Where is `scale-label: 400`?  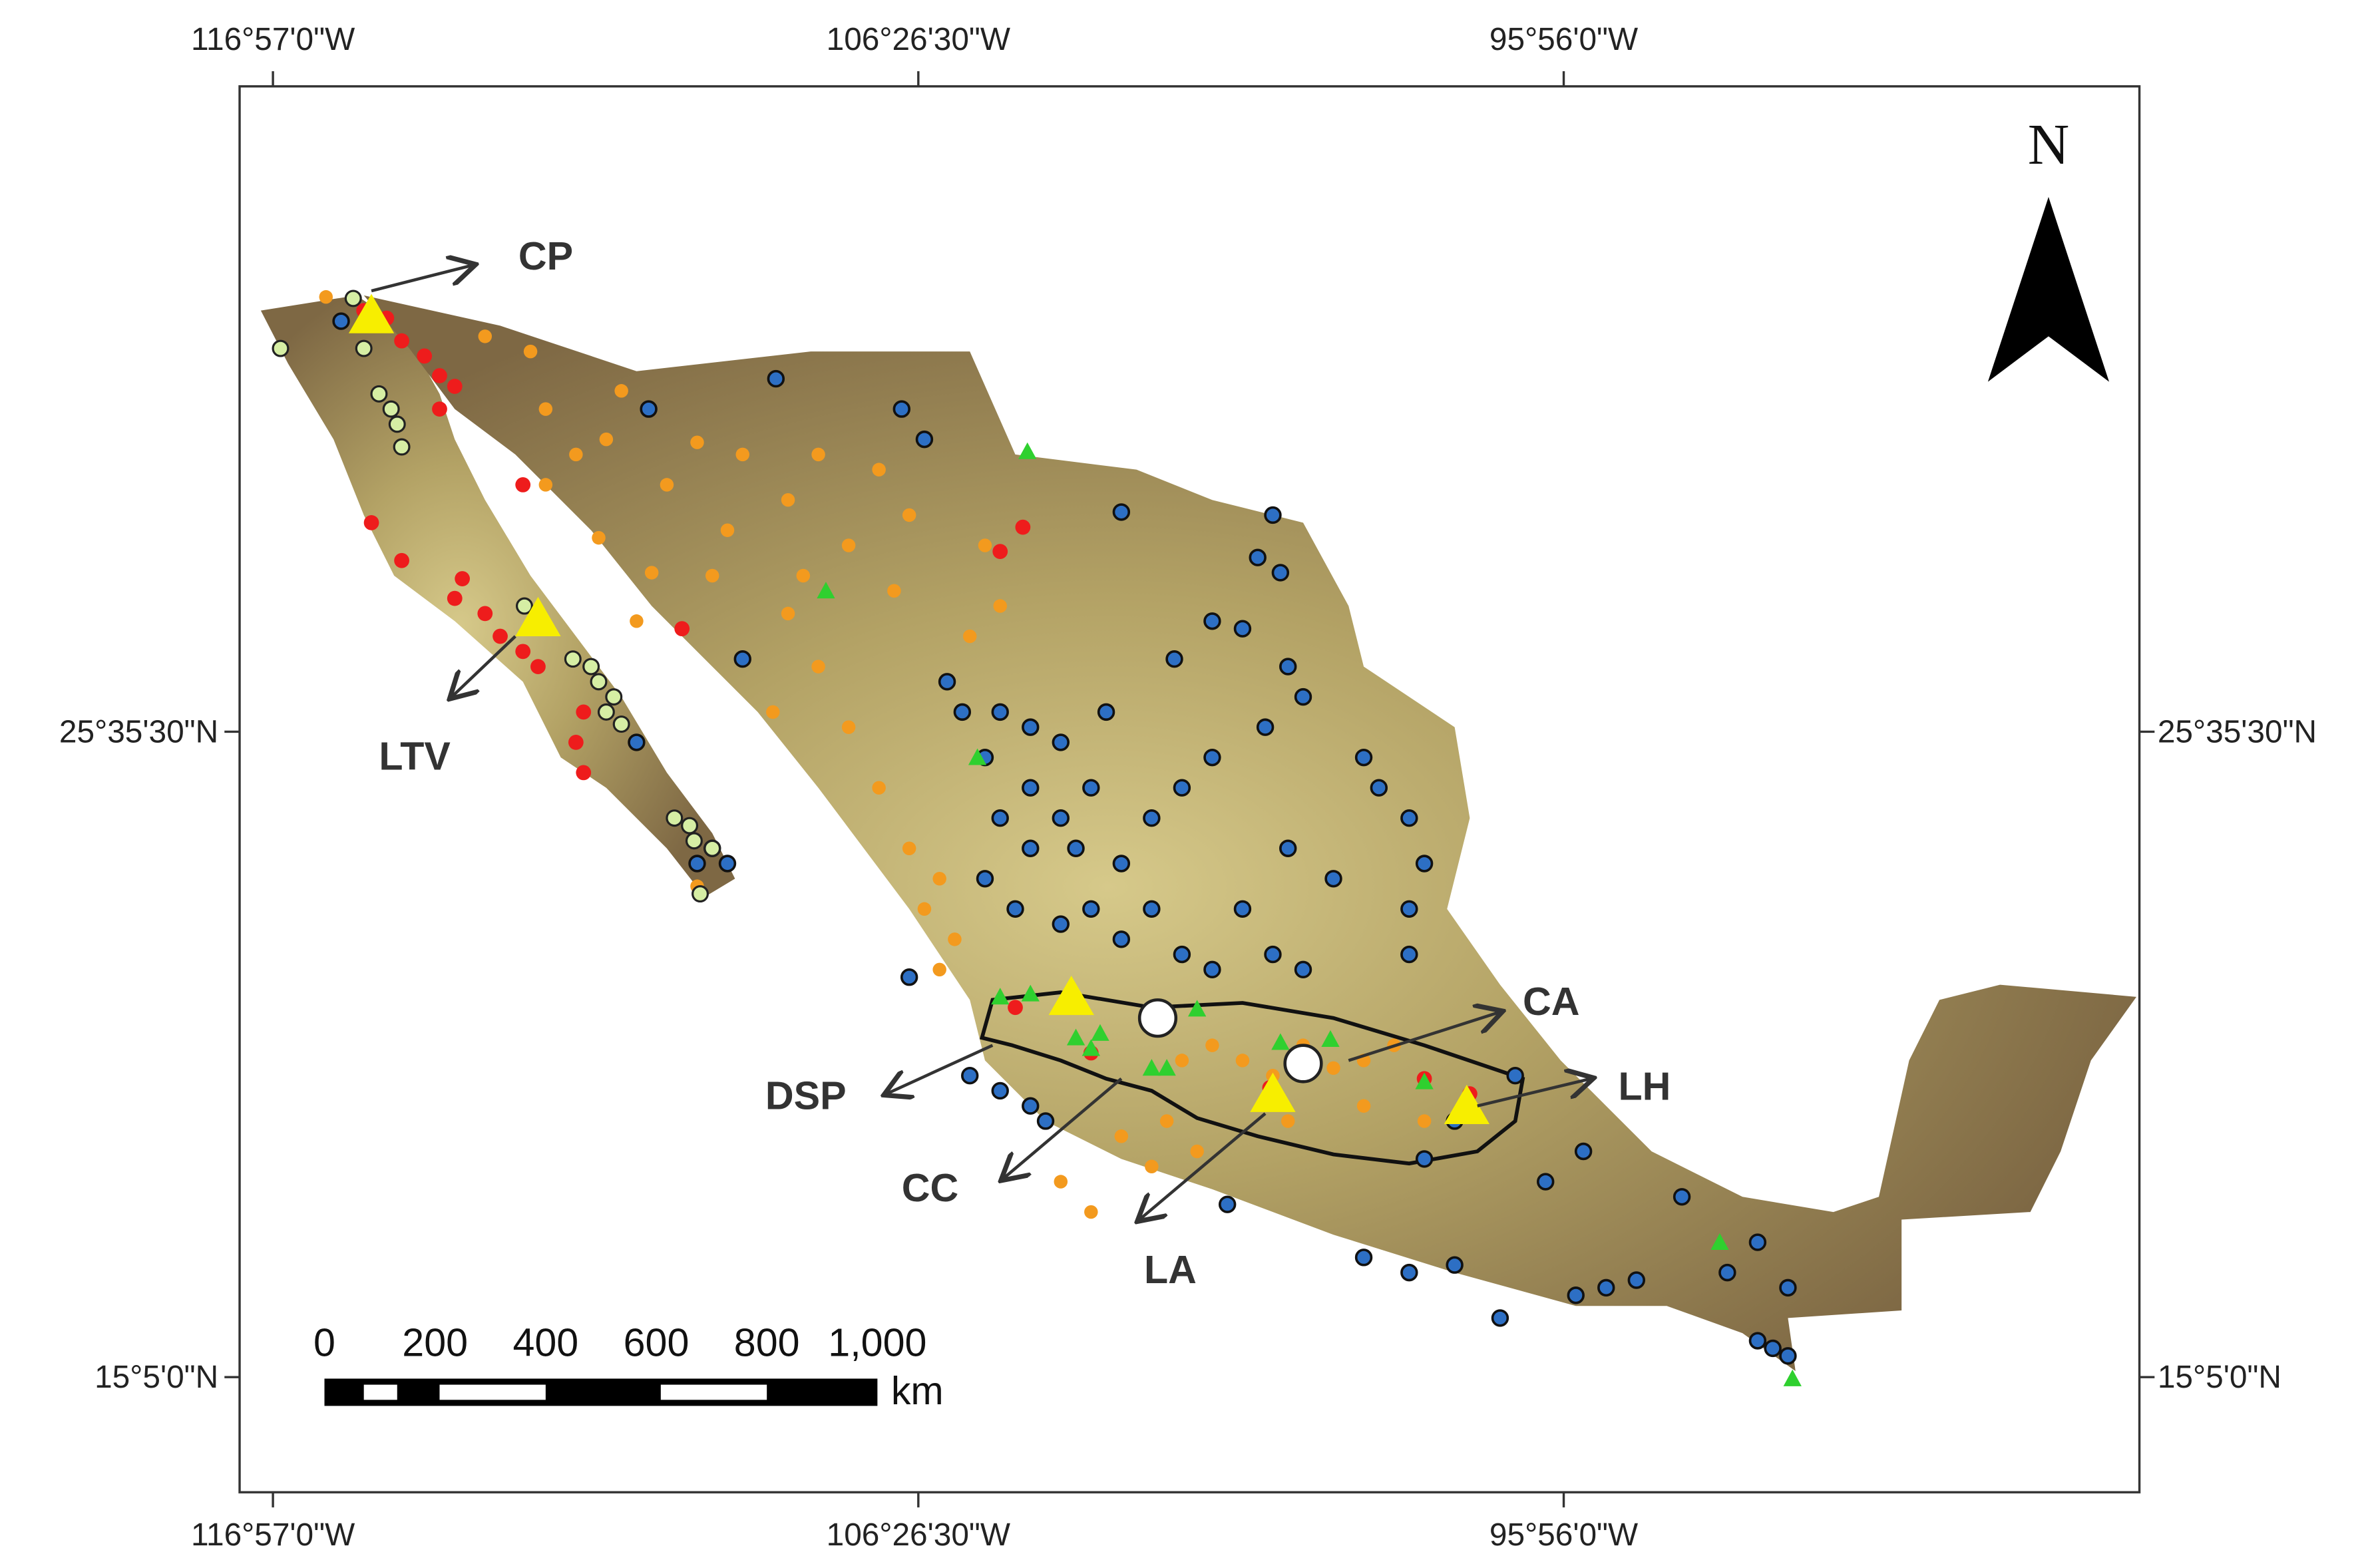 scale-label: 400 is located at coordinates (545, 1342).